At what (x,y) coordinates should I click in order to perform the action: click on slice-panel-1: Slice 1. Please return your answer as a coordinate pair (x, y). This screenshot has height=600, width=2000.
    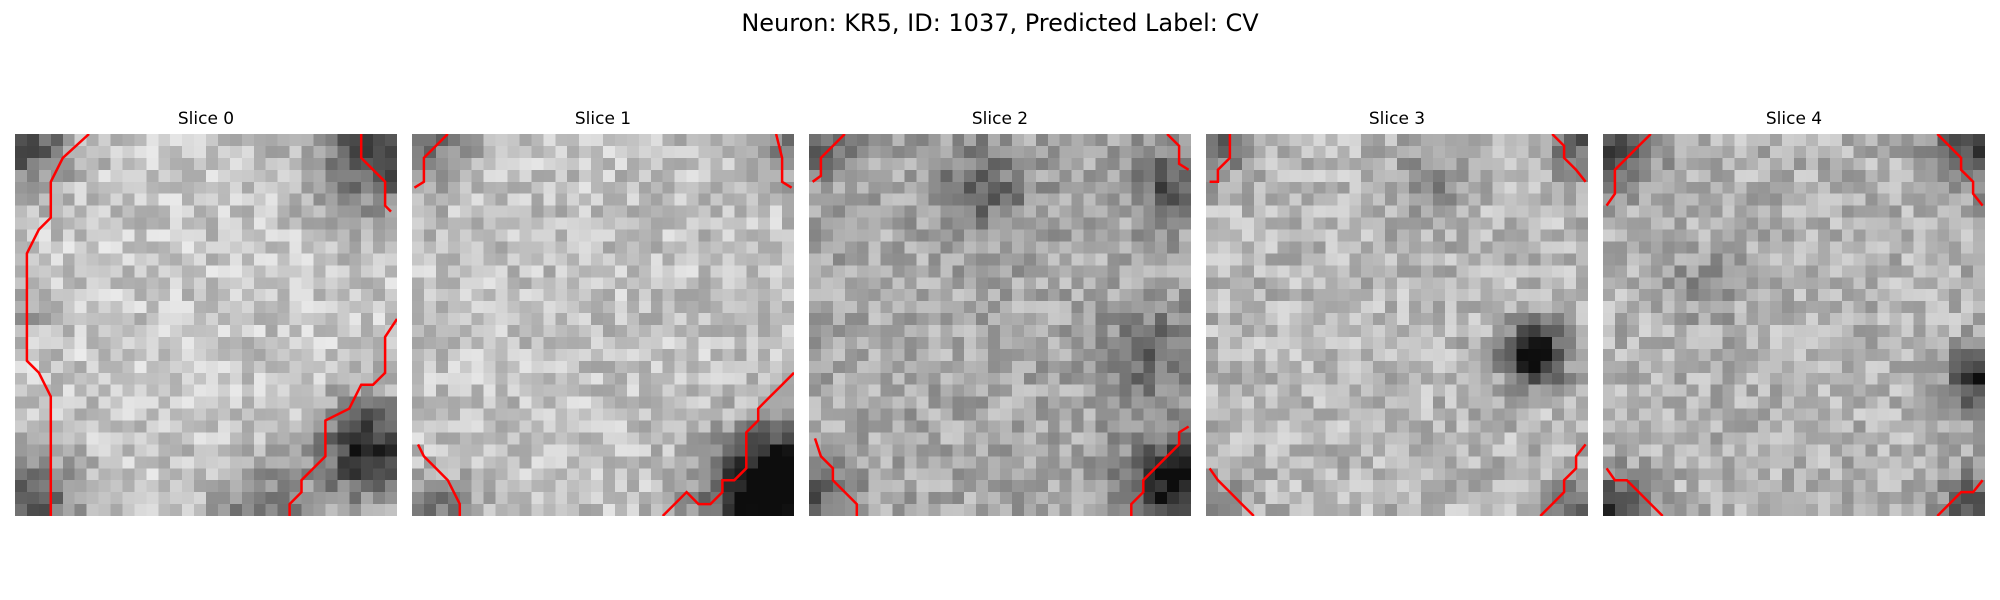
    Looking at the image, I should click on (603, 312).